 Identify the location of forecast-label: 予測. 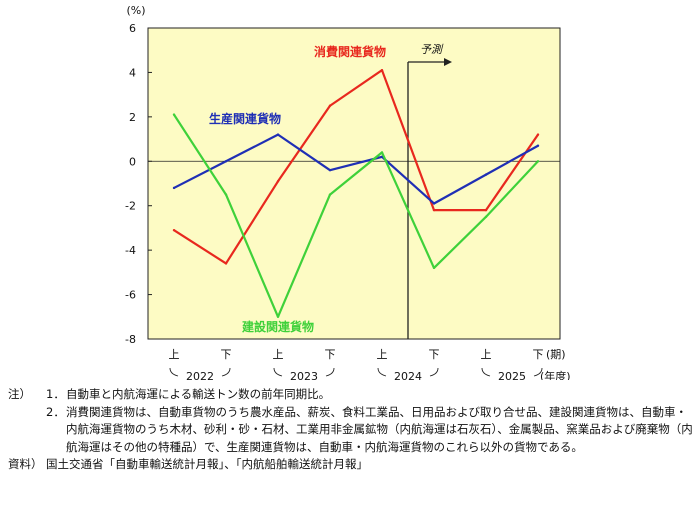
(432, 49).